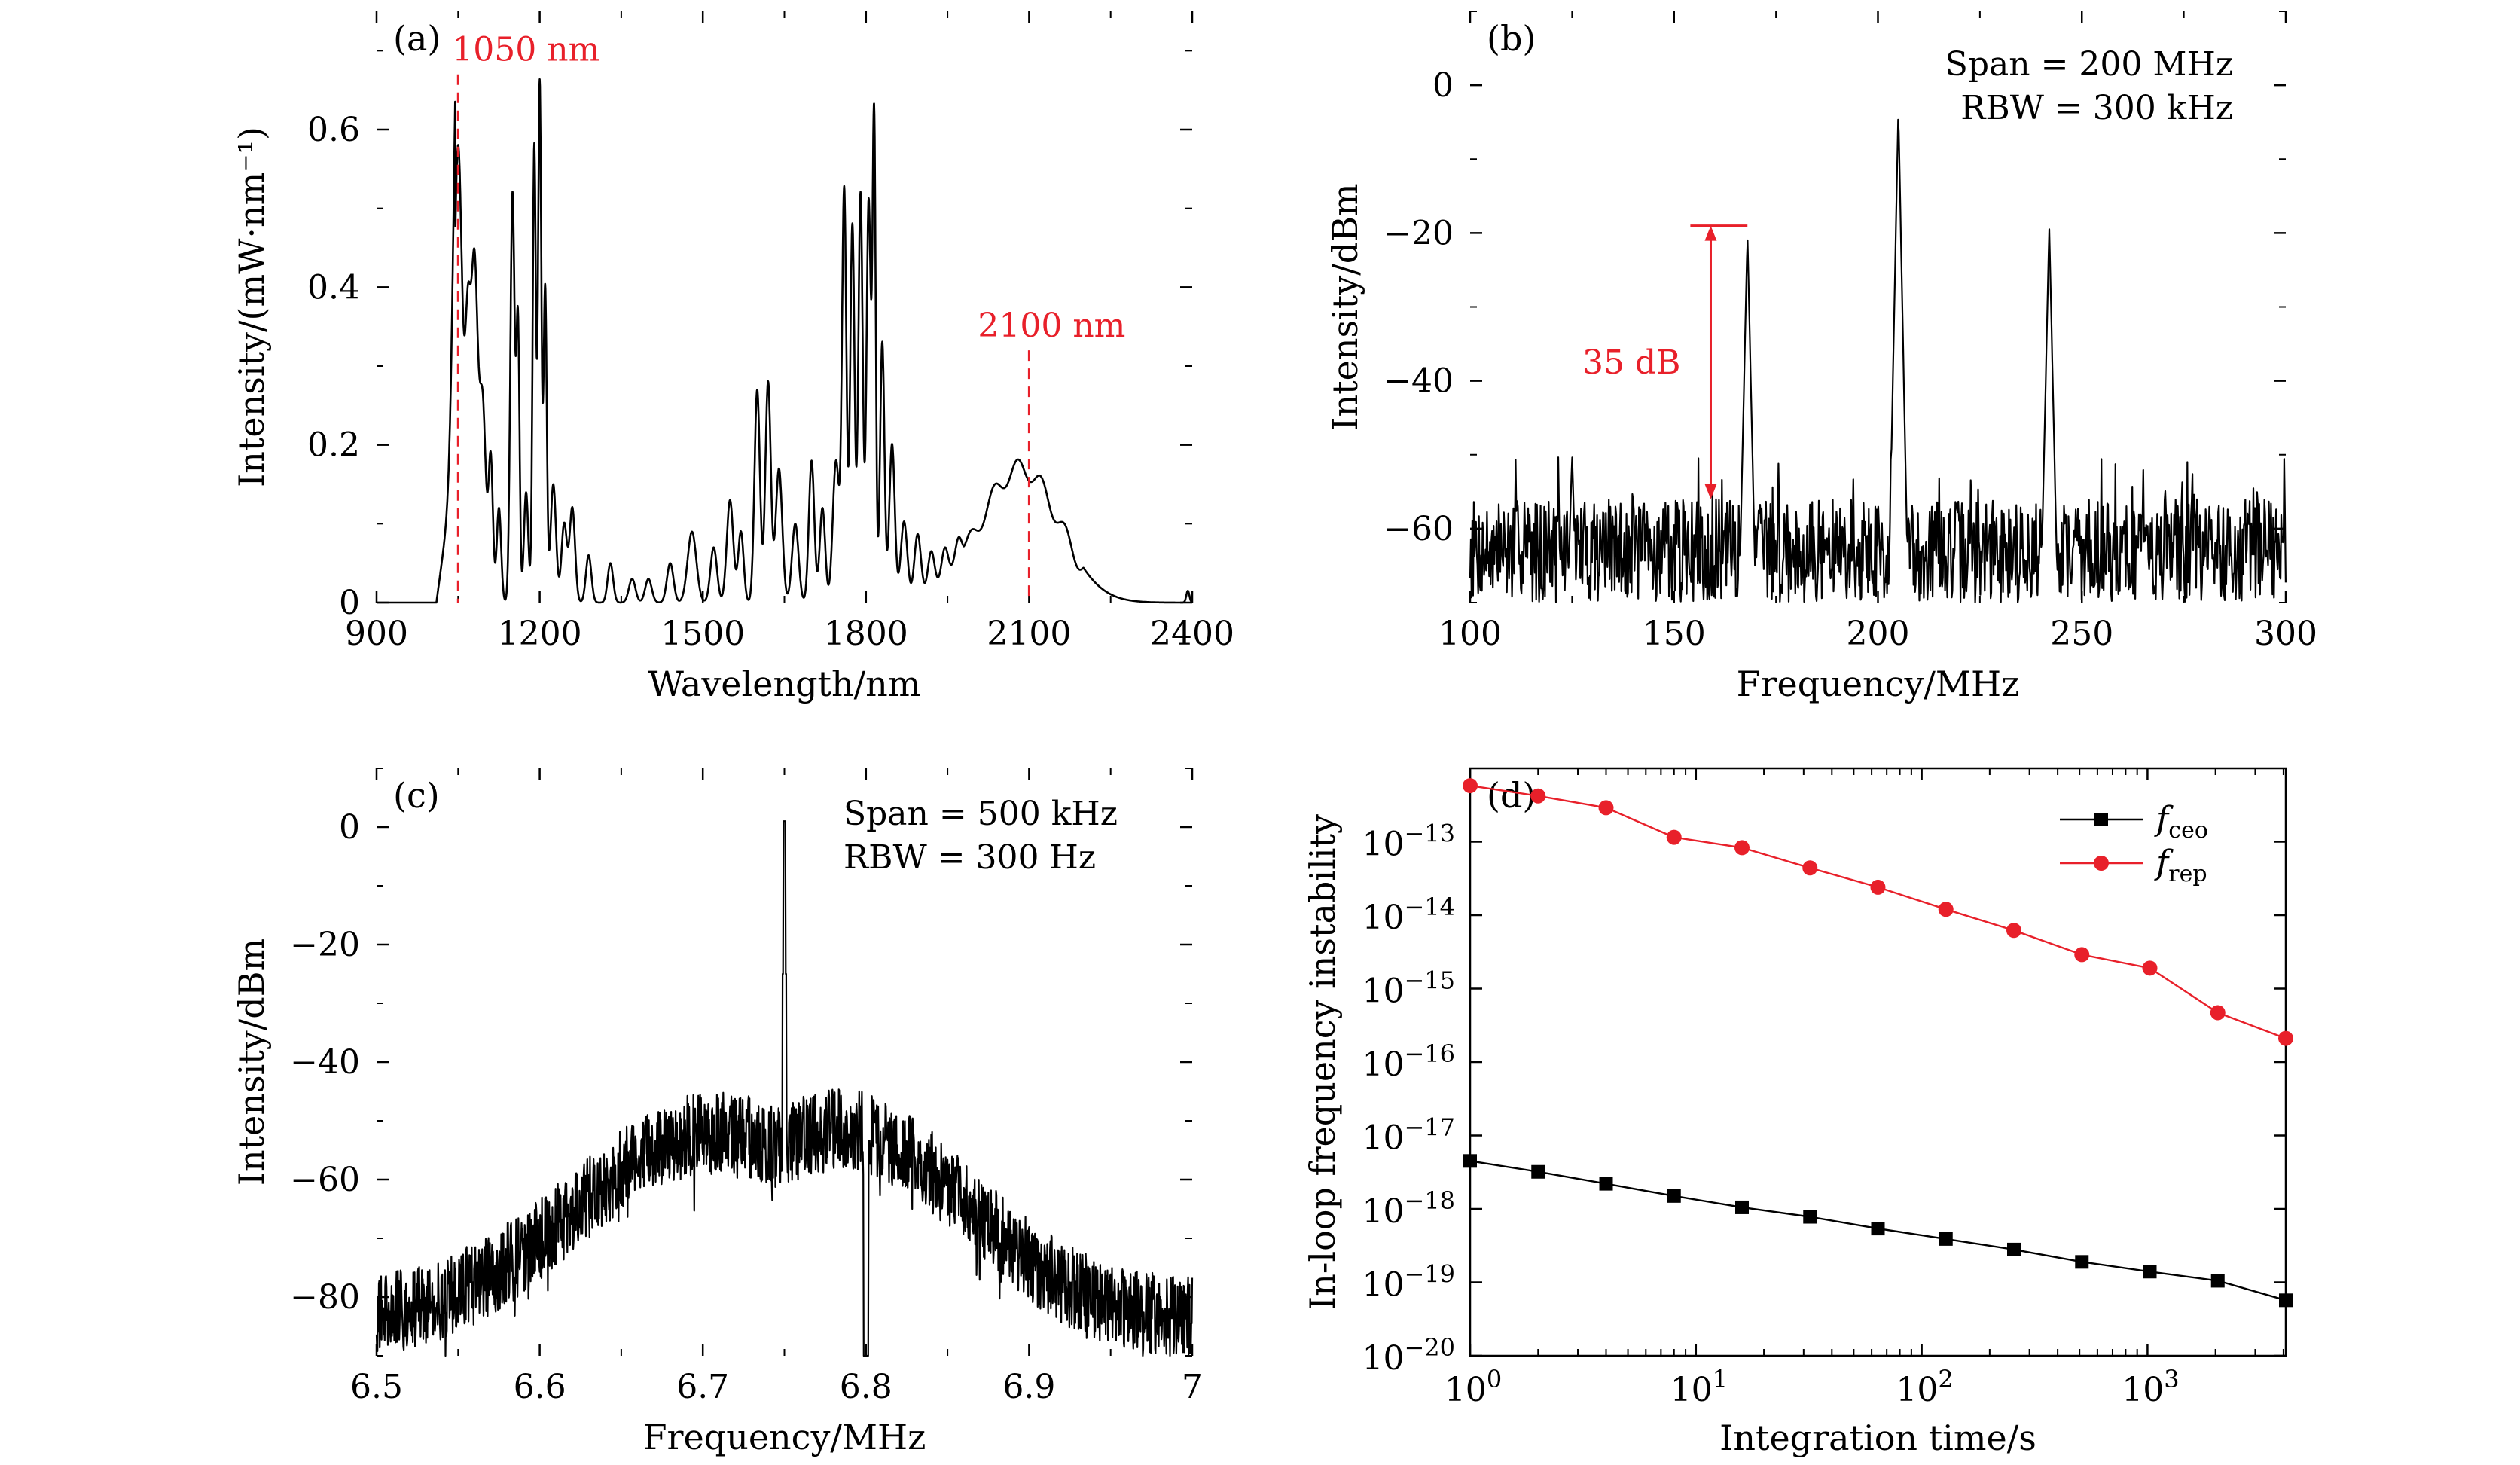 The width and height of the screenshot is (2520, 1465). What do you see at coordinates (1192, 634) in the screenshot?
I see `x-tick-label: 2400` at bounding box center [1192, 634].